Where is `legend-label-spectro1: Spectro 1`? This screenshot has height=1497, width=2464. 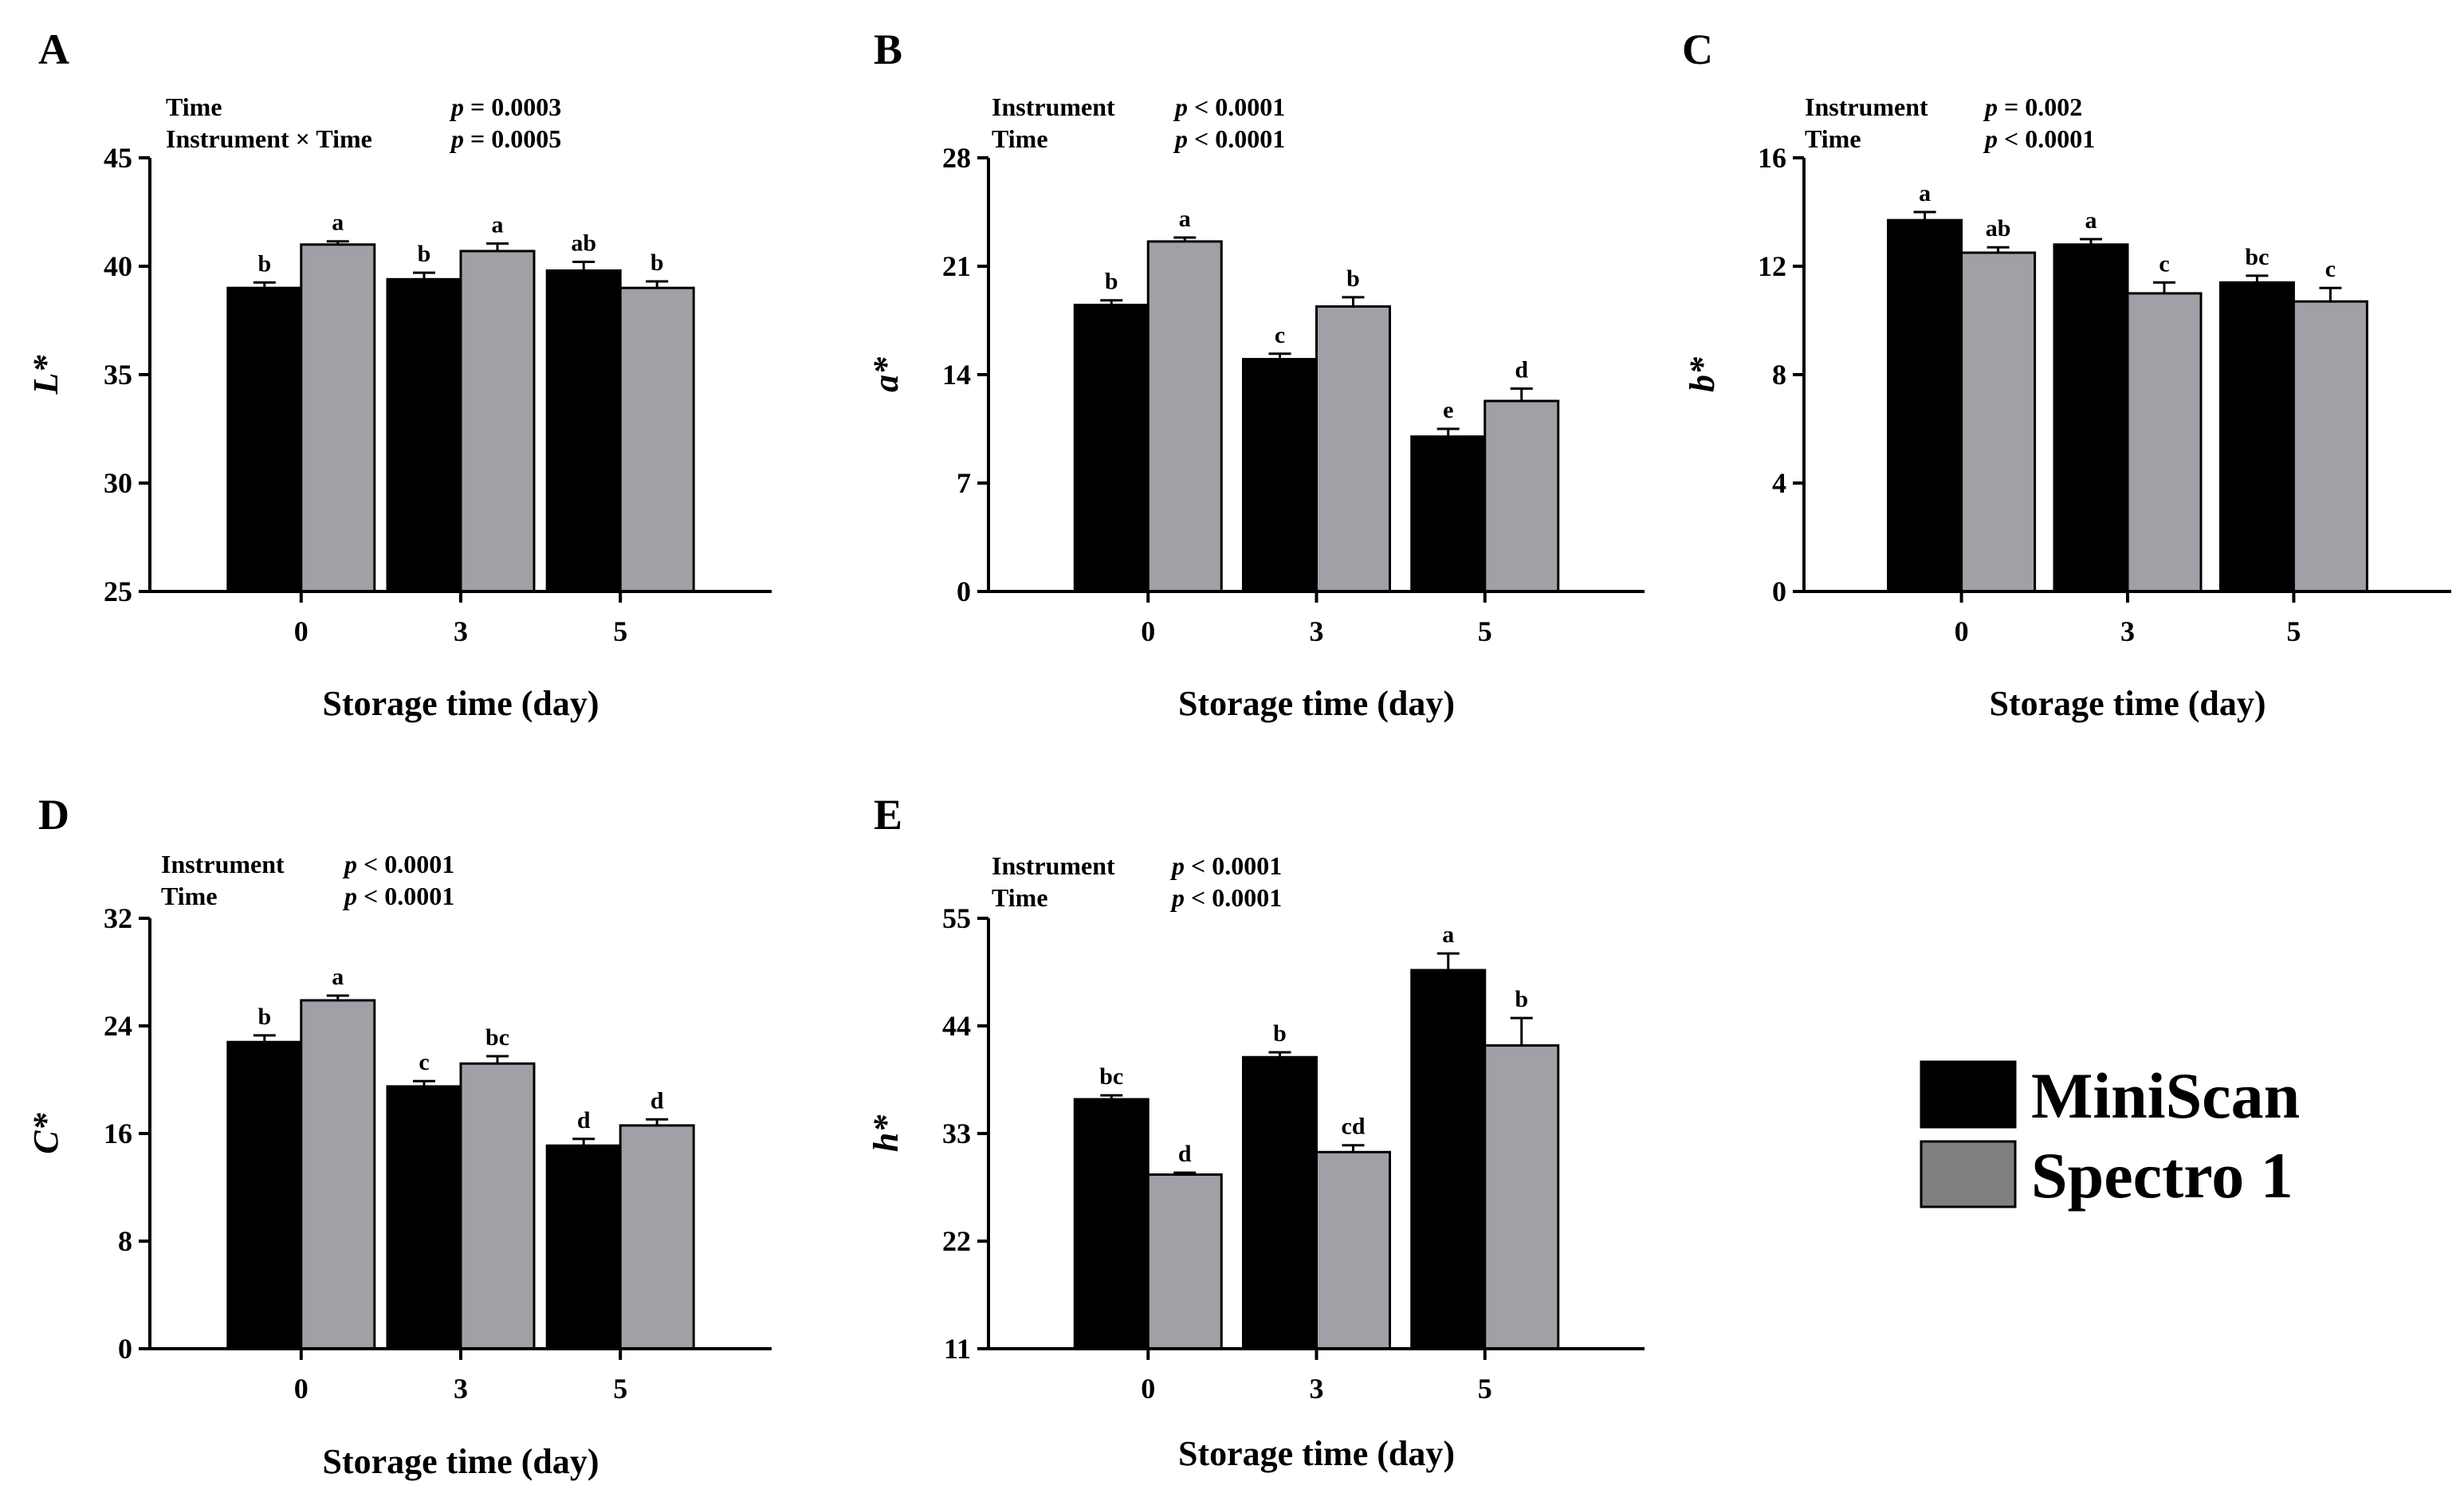
legend-label-spectro1: Spectro 1 is located at coordinates (2162, 1175).